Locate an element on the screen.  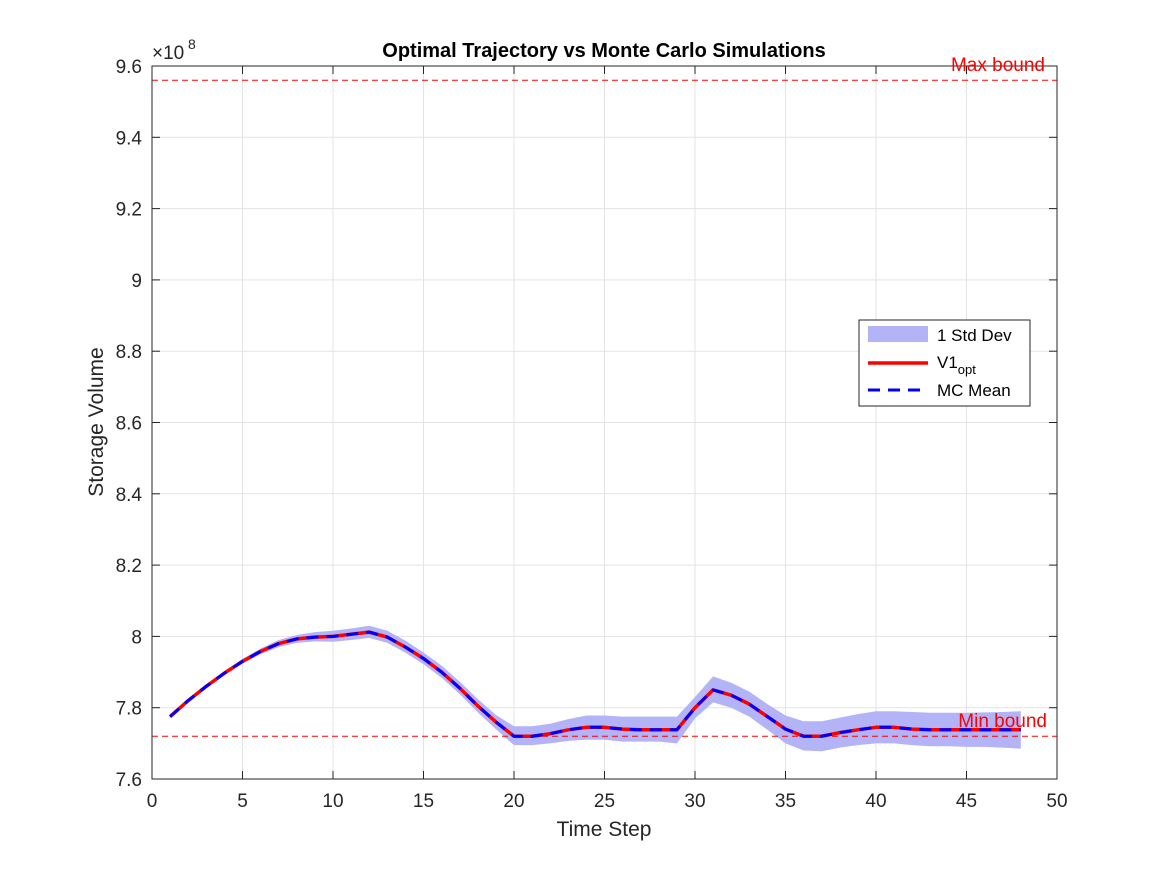
y-tick-label: 9.4 is located at coordinates (129, 138).